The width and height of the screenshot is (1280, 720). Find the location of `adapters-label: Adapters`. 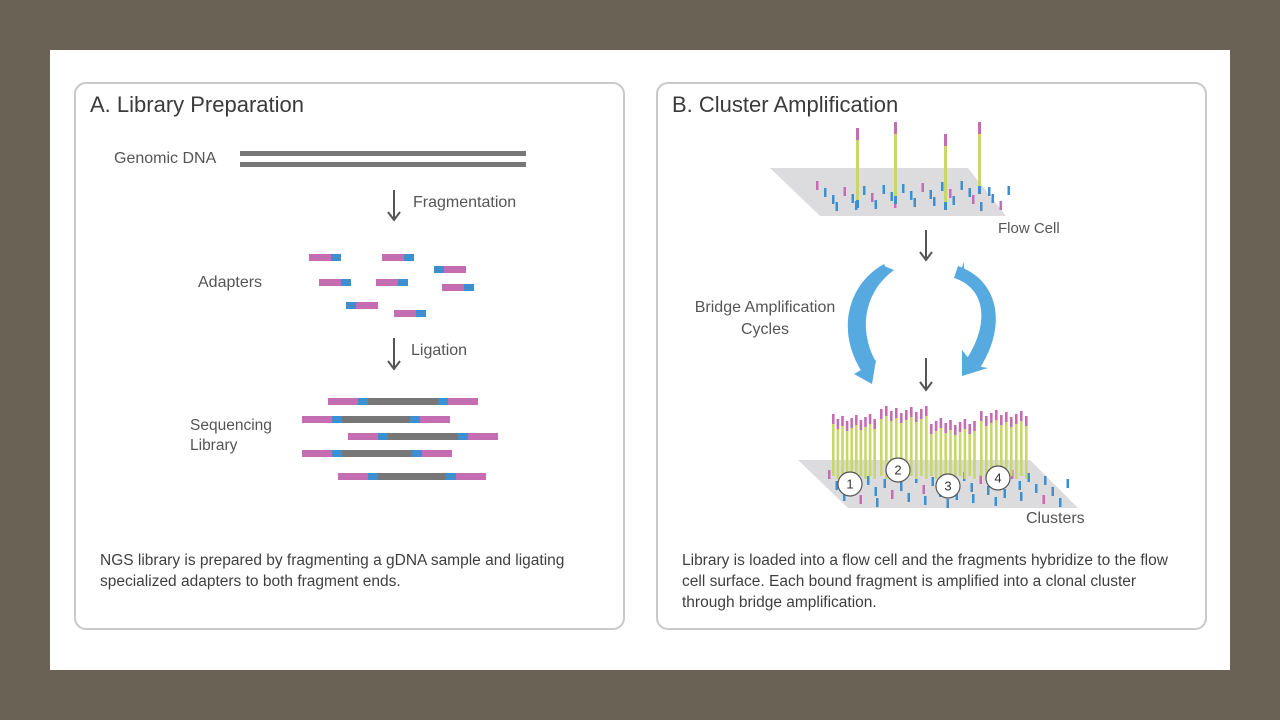

adapters-label: Adapters is located at coordinates (230, 282).